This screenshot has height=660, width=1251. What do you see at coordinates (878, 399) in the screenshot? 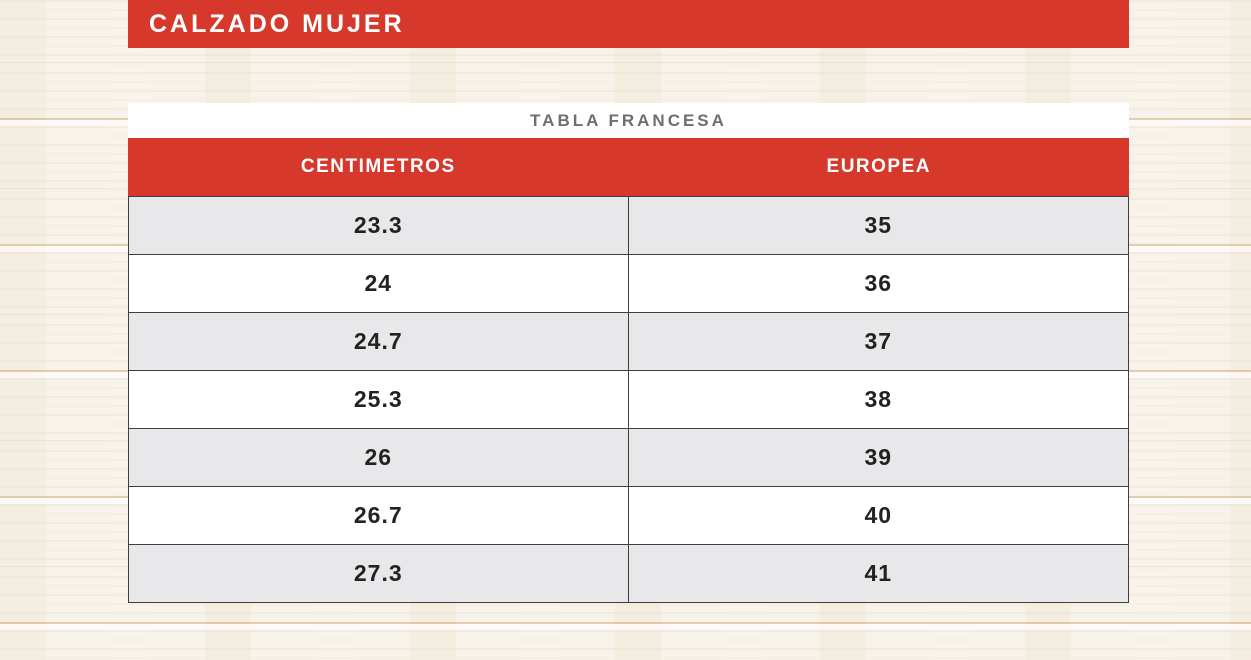
I see `table-cell: 38` at bounding box center [878, 399].